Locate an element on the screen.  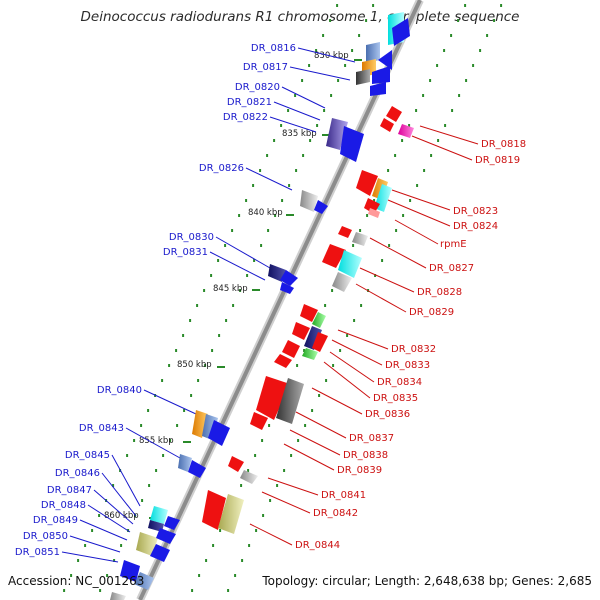
gene-label: DR_0820 is located at coordinates (257, 87).